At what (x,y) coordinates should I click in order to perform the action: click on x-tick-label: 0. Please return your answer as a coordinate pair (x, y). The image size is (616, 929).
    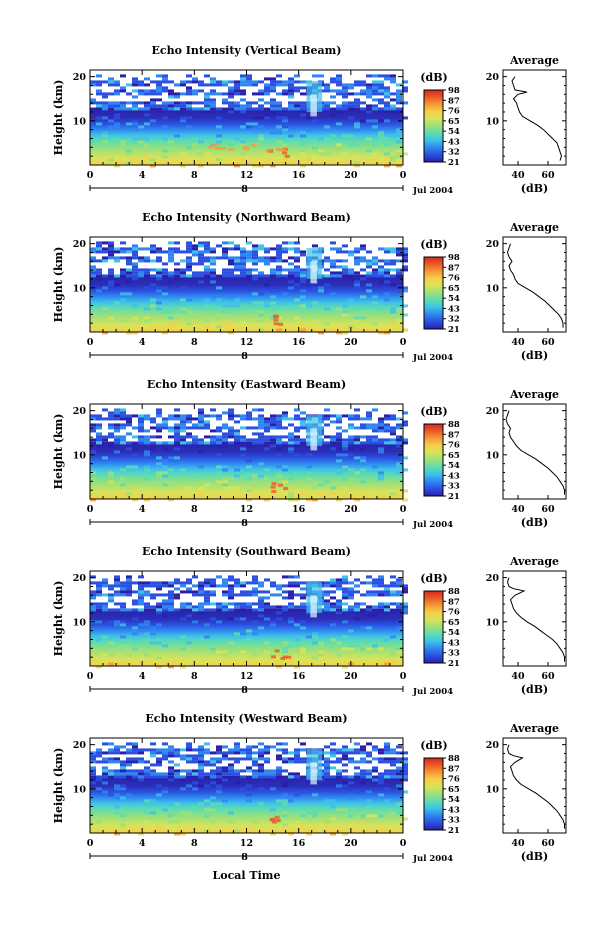
    Looking at the image, I should click on (403, 342).